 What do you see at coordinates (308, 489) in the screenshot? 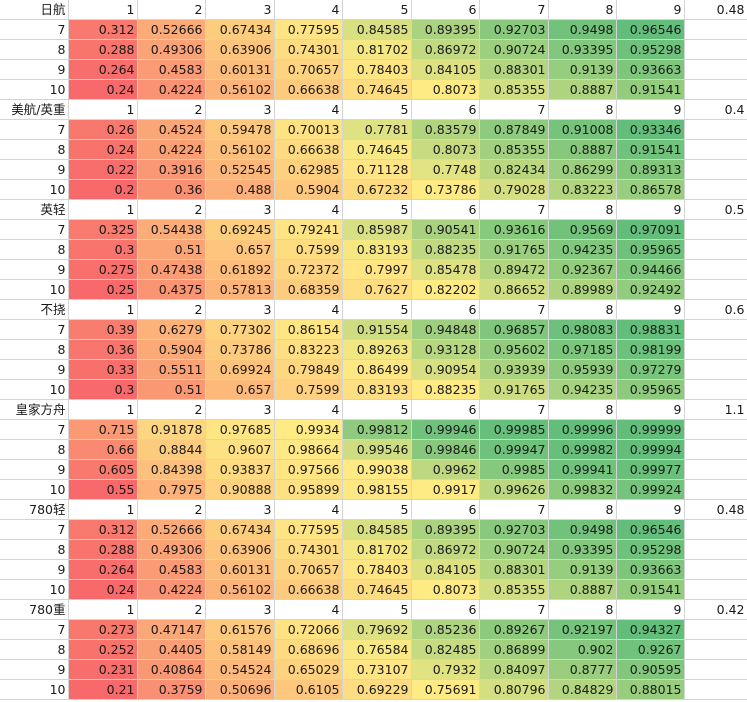
I see `value-cell: 0.95899` at bounding box center [308, 489].